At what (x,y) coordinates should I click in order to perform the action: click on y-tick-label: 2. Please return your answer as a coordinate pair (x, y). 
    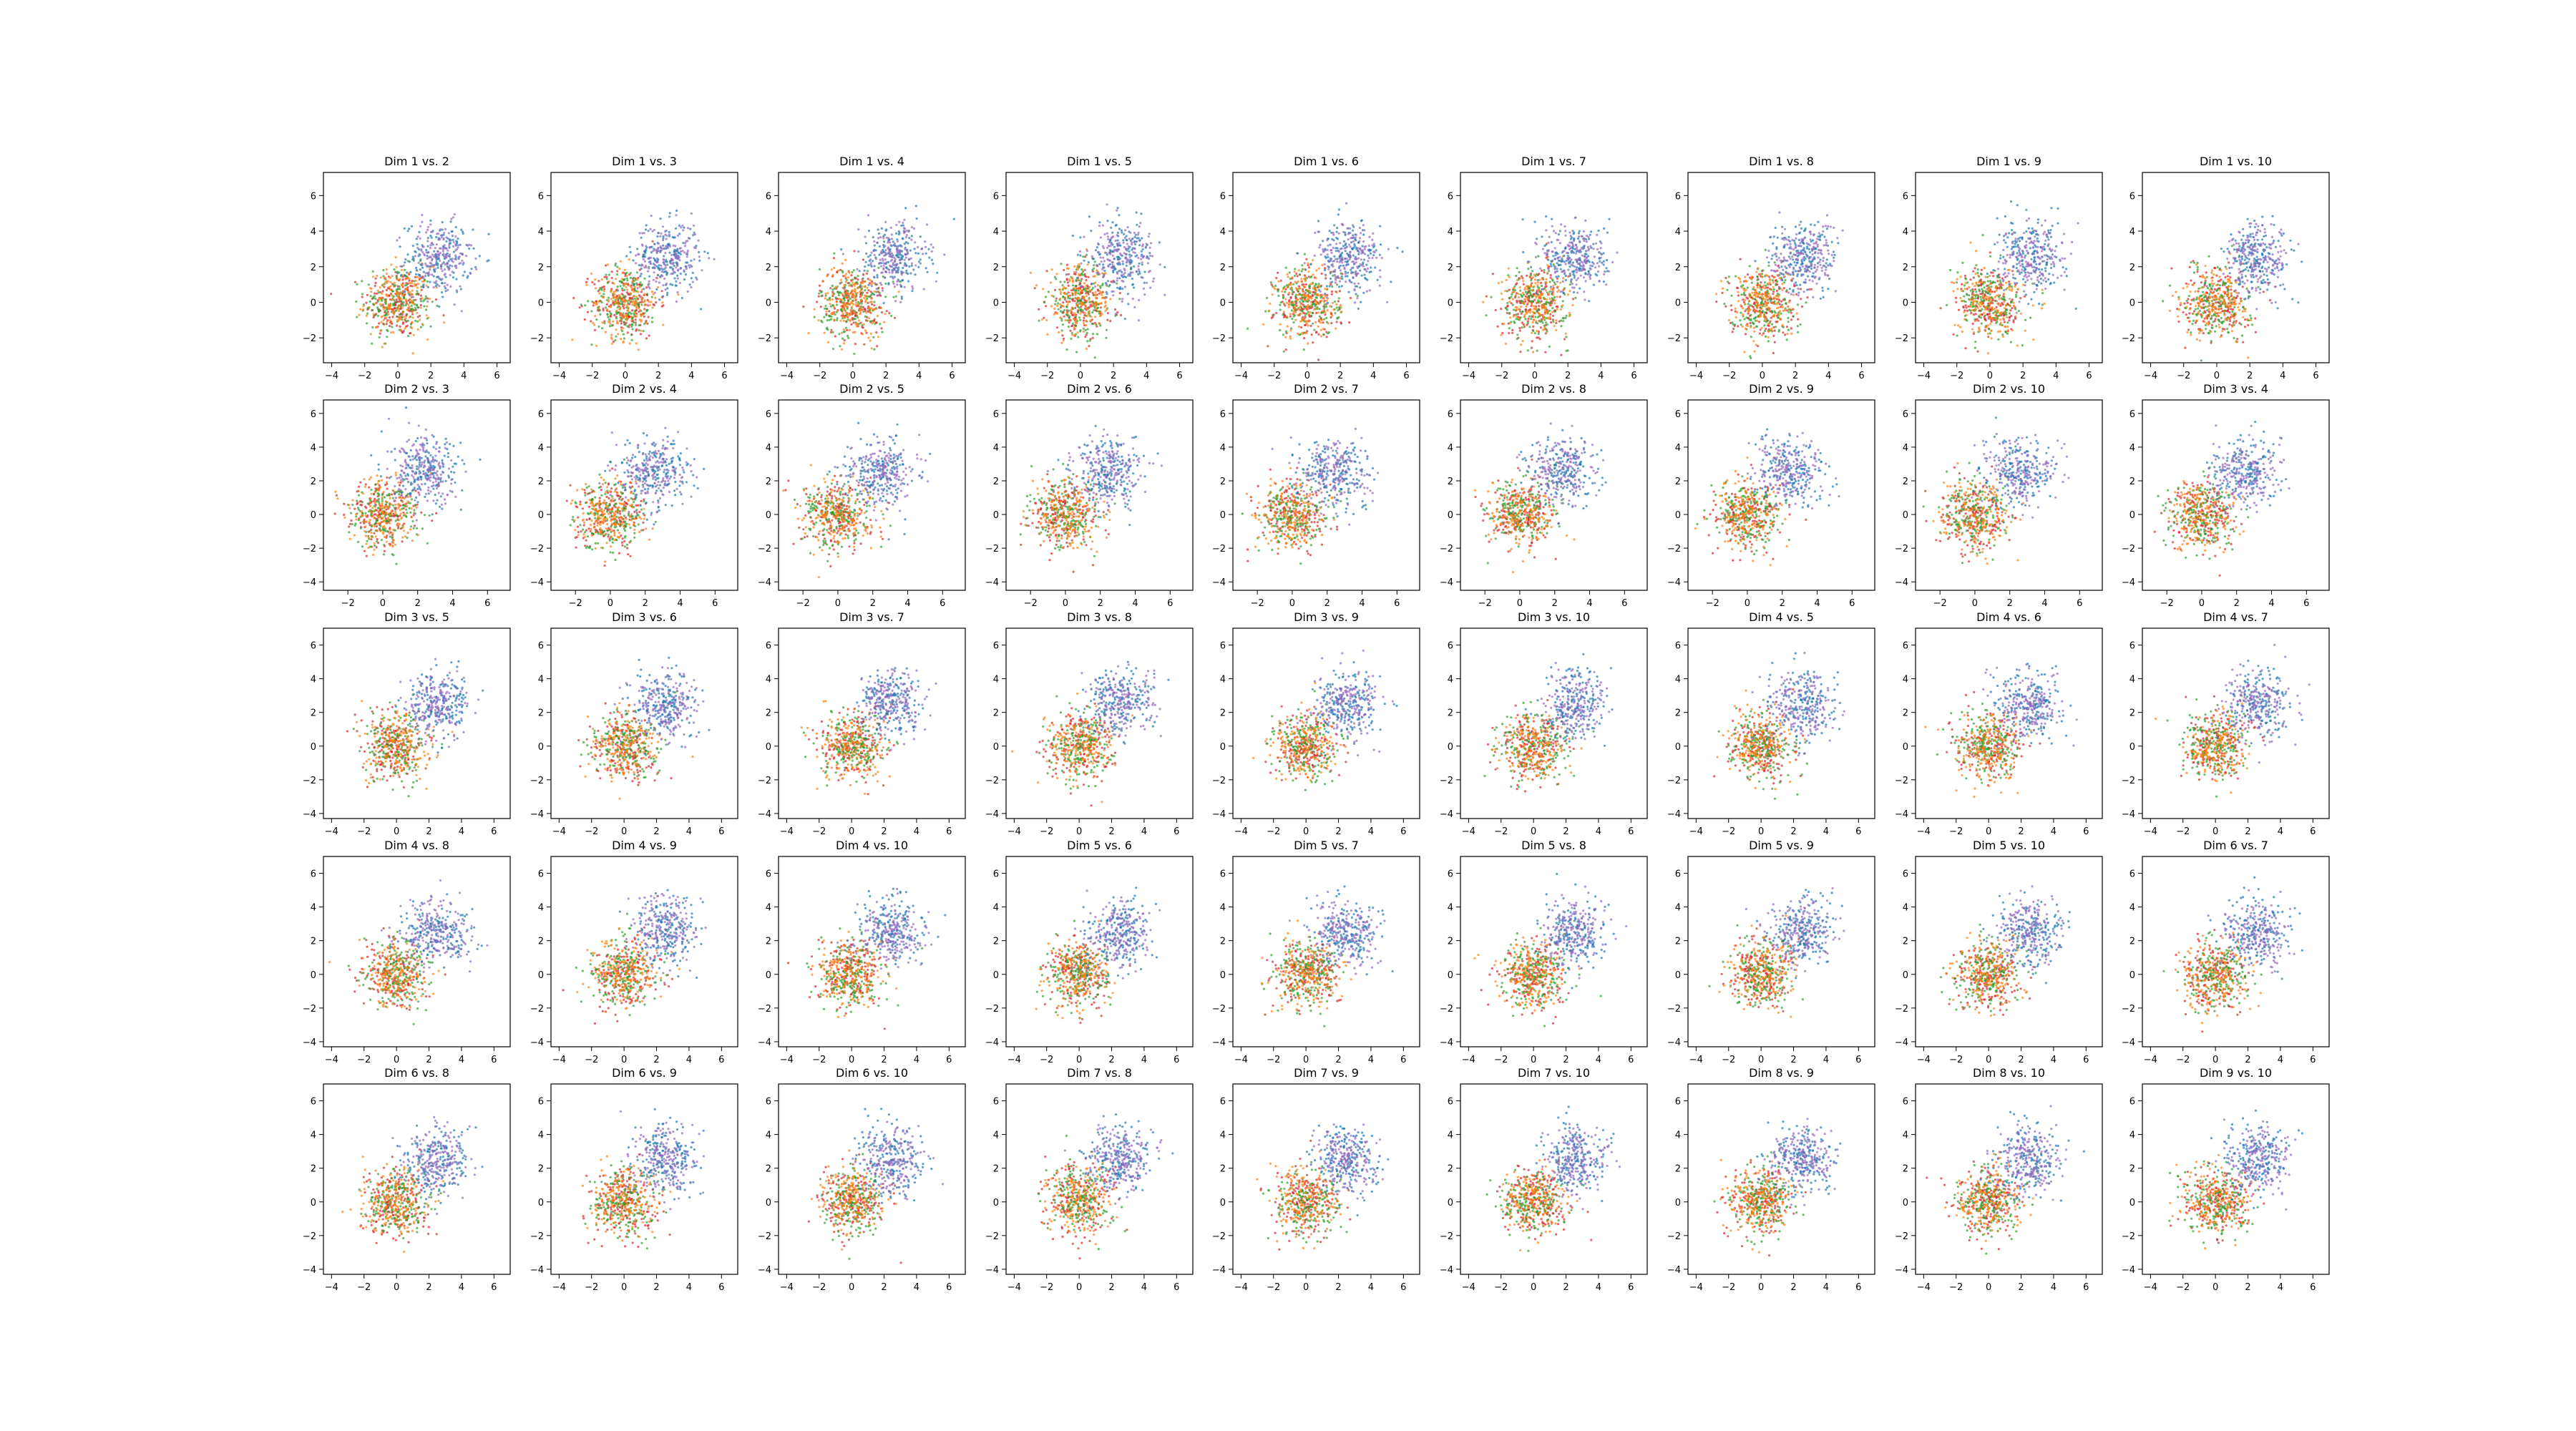
    Looking at the image, I should click on (769, 268).